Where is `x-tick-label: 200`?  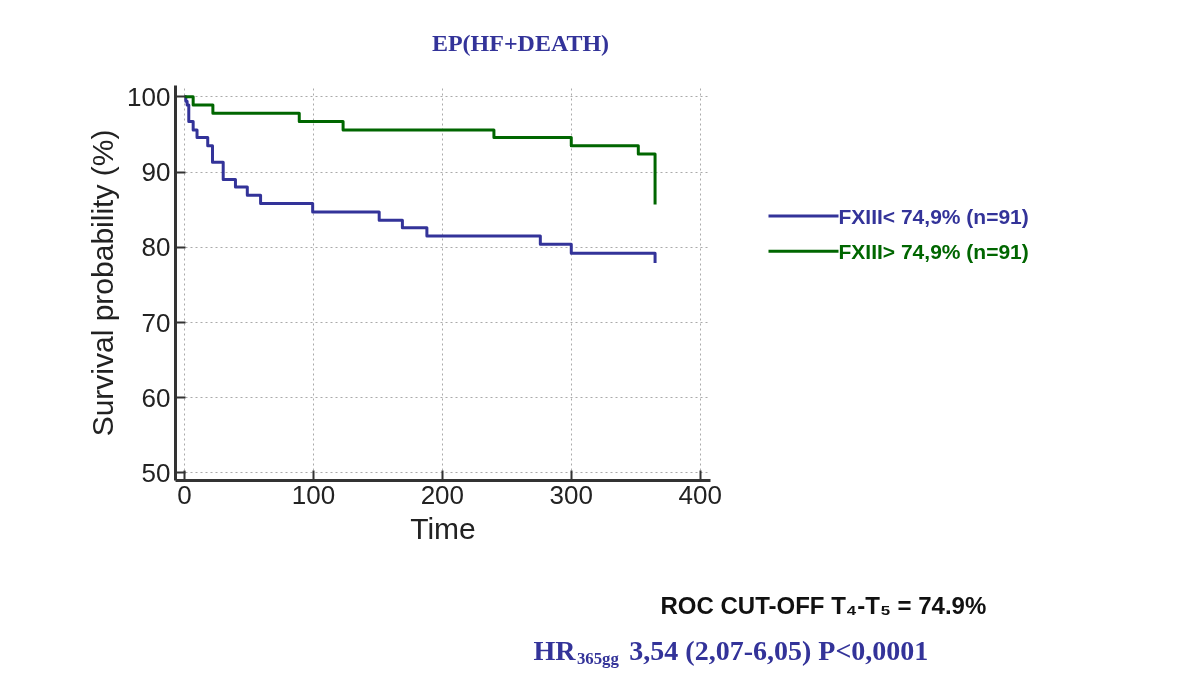 x-tick-label: 200 is located at coordinates (442, 494).